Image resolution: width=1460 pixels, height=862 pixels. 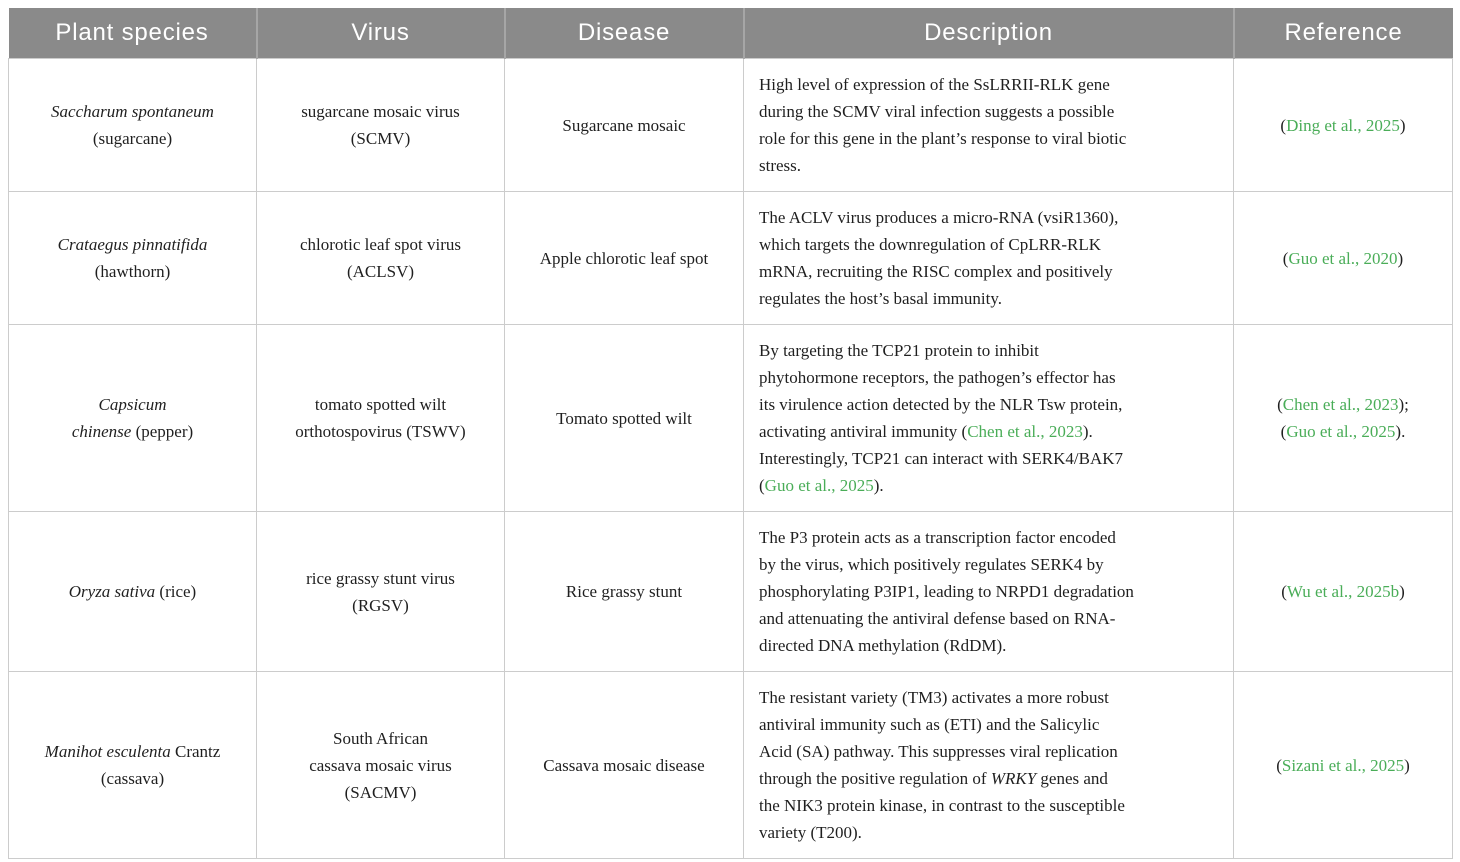 I want to click on species-italic-text: chinense, so click(x=101, y=431).